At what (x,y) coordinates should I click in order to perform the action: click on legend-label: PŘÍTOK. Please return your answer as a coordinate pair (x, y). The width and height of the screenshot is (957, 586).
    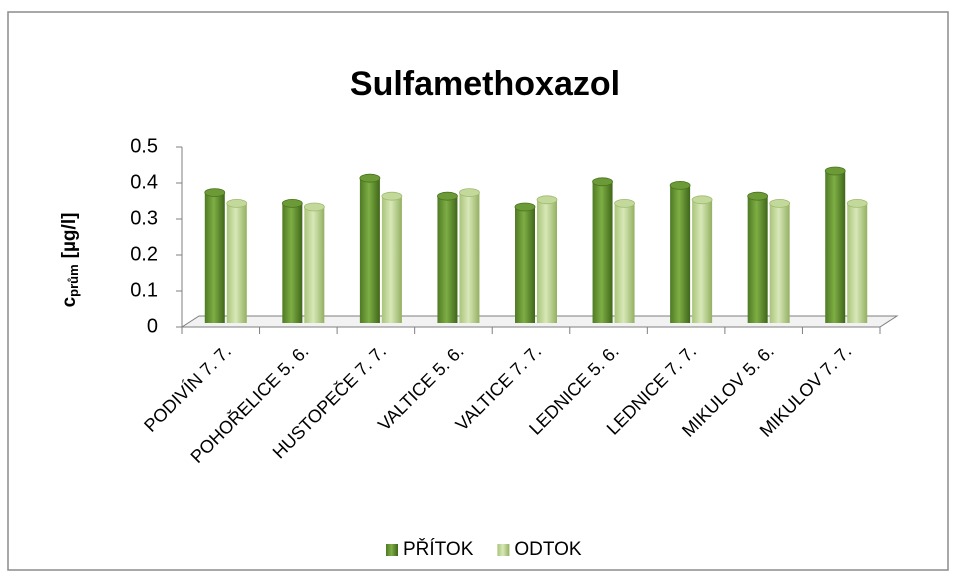
    Looking at the image, I should click on (438, 549).